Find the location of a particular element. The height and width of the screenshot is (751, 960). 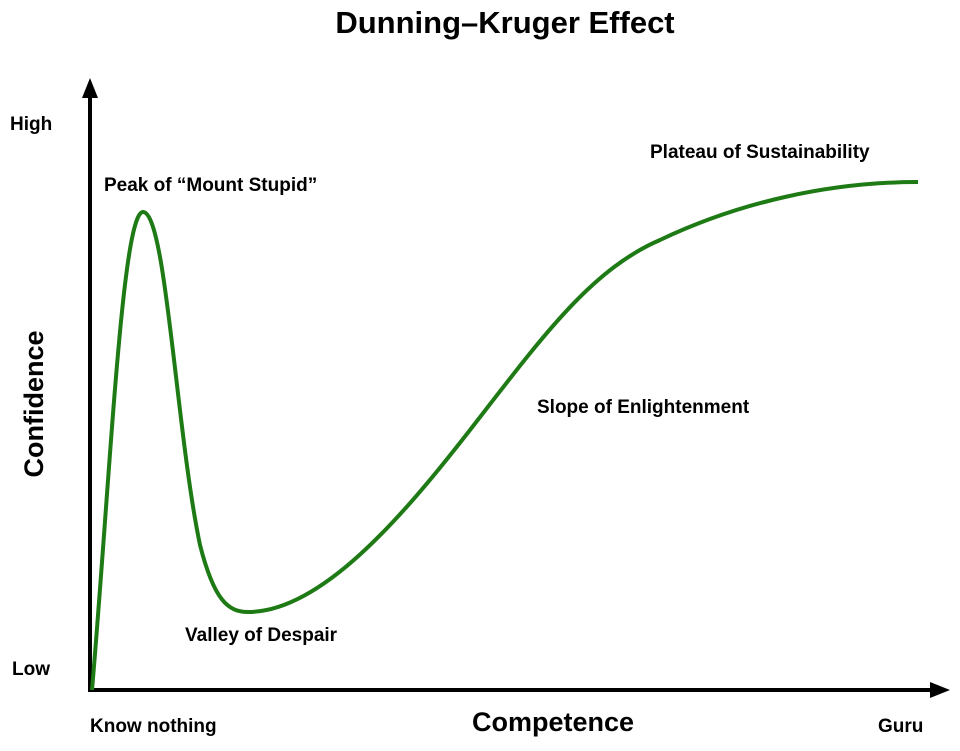

x-low-label: Know nothing is located at coordinates (153, 726).